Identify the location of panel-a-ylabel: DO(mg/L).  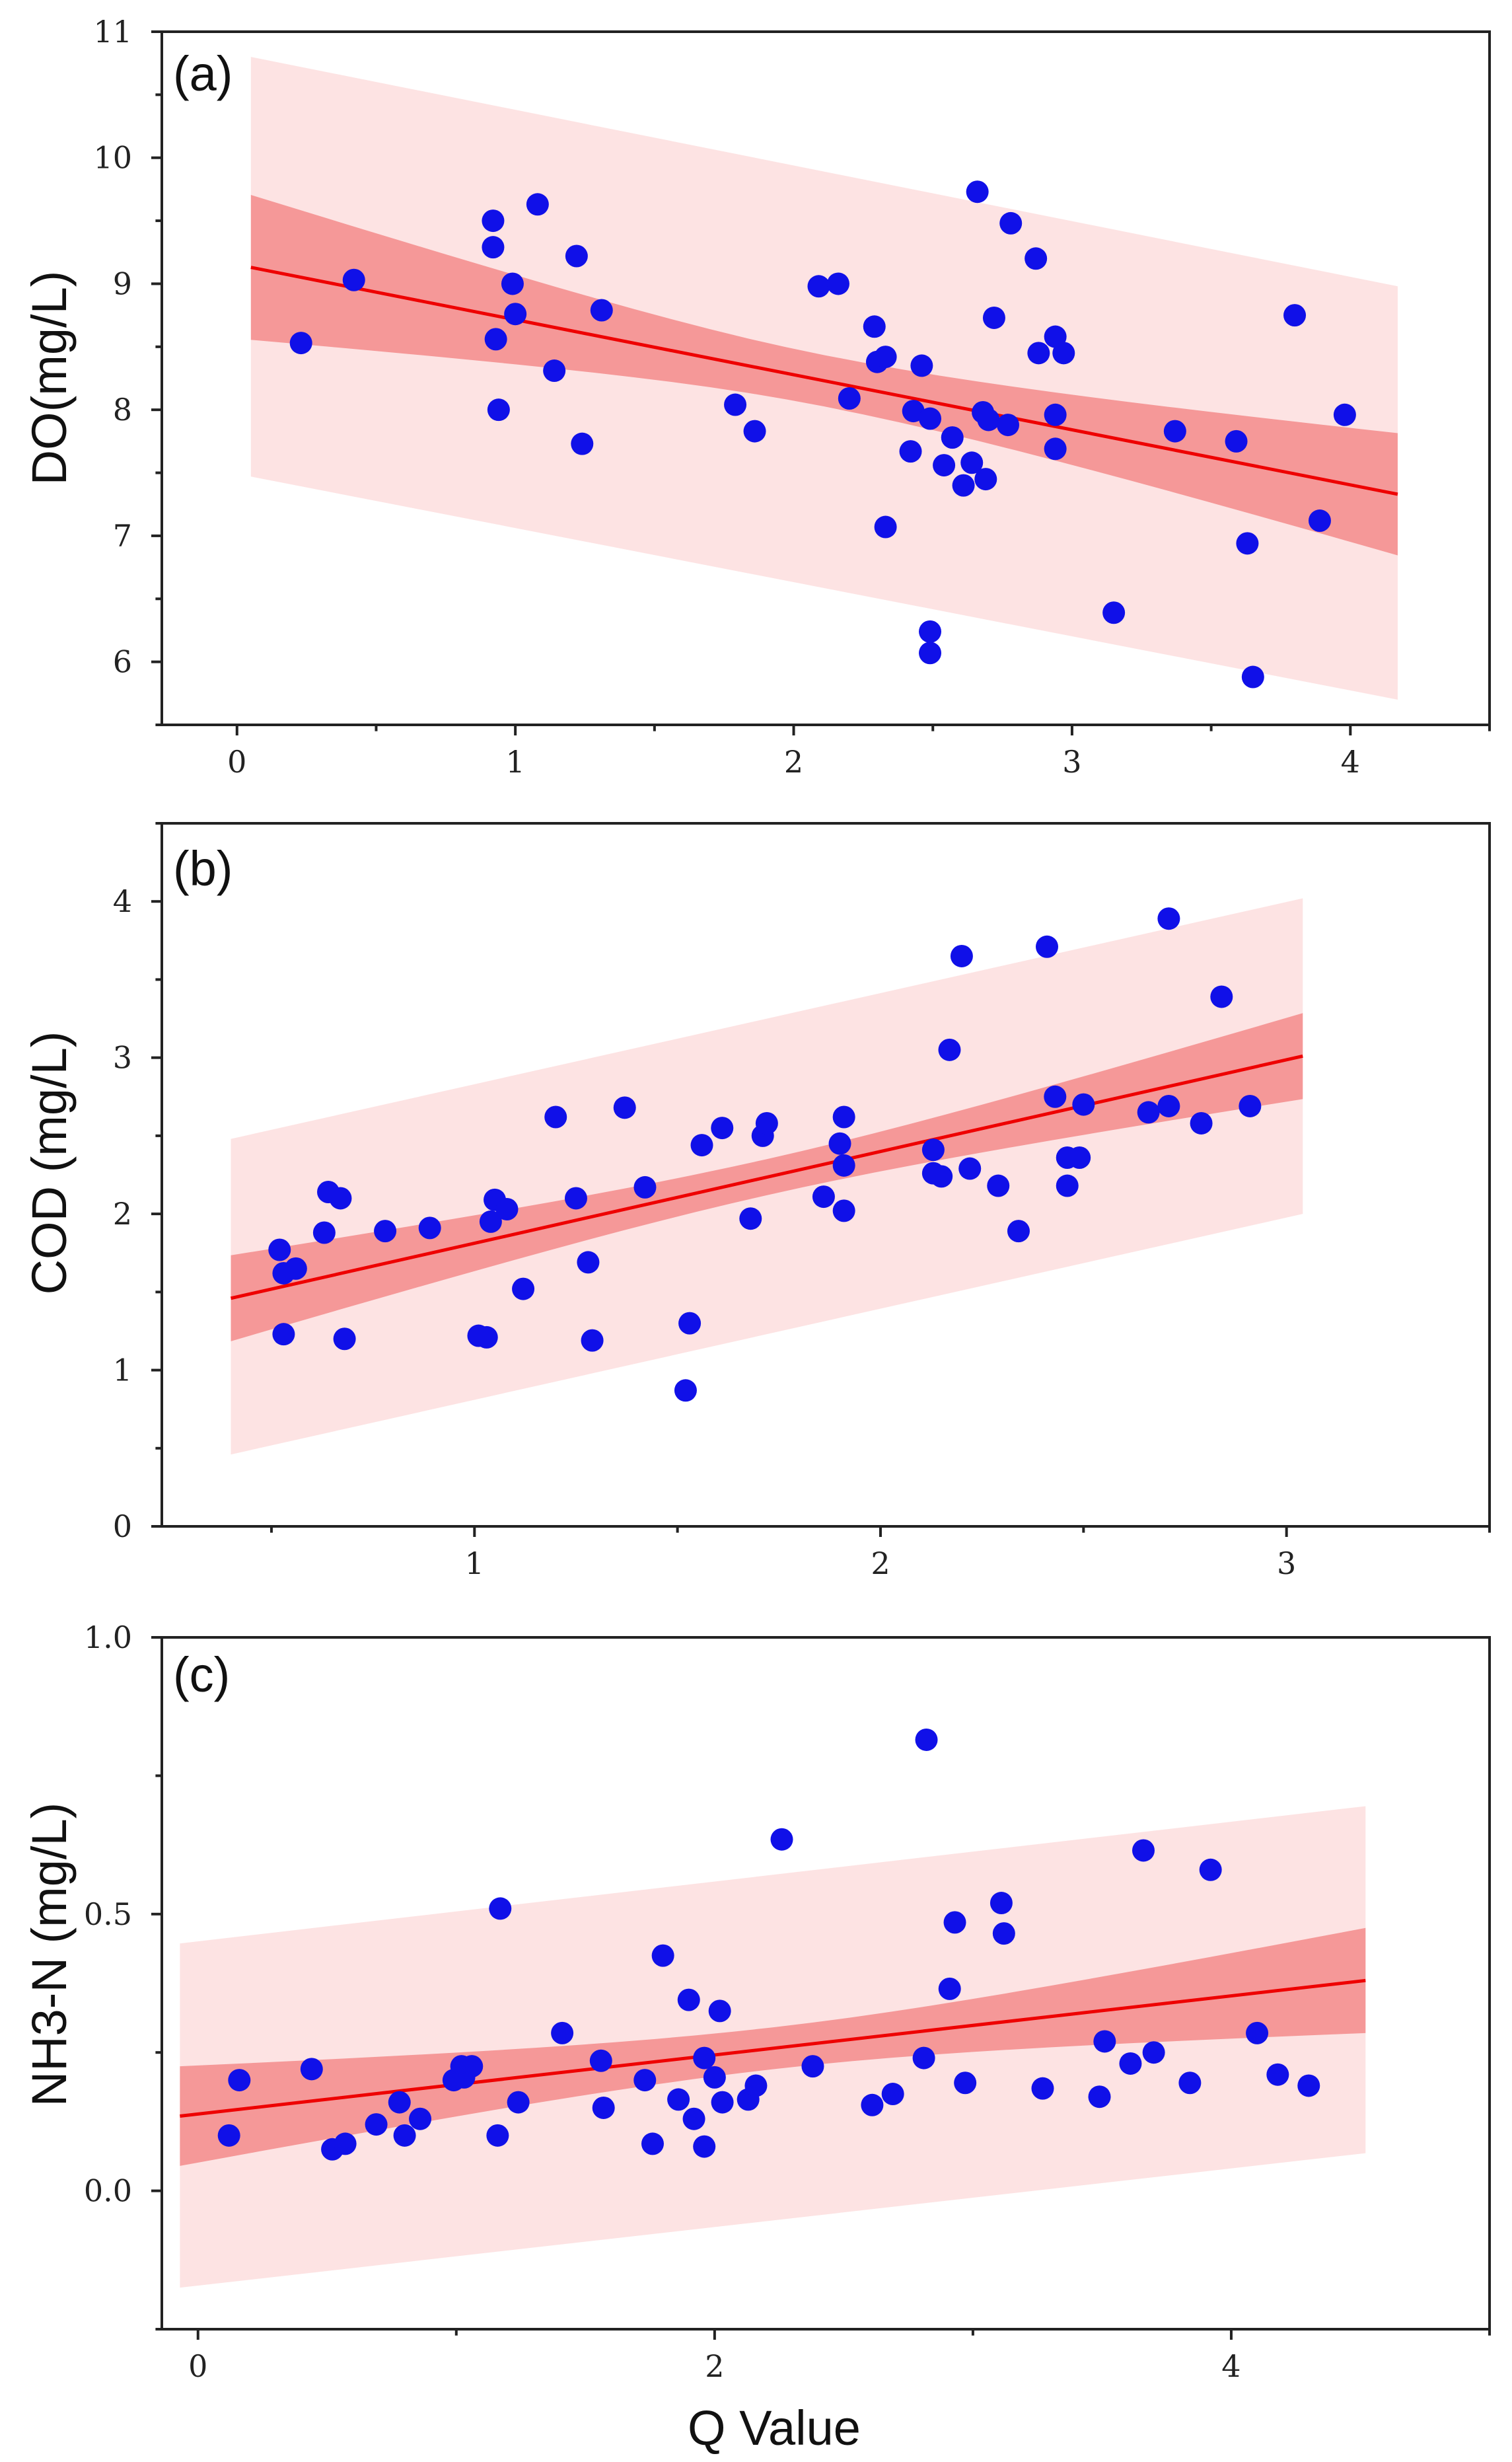
(49, 378).